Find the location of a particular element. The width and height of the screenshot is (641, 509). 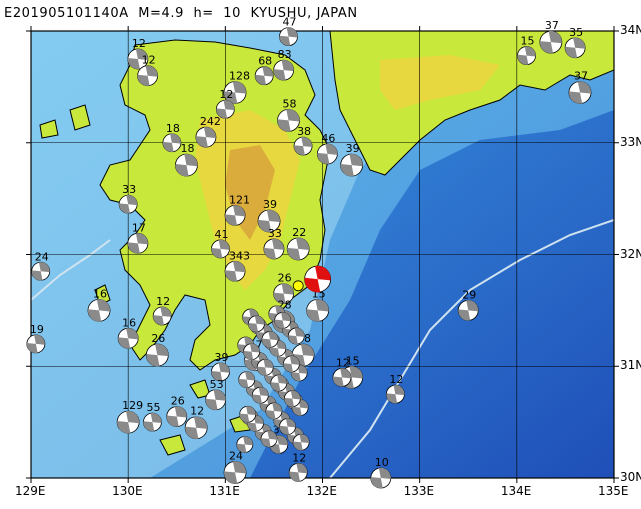

focal-mechanism: 121 is located at coordinates (237, 209).